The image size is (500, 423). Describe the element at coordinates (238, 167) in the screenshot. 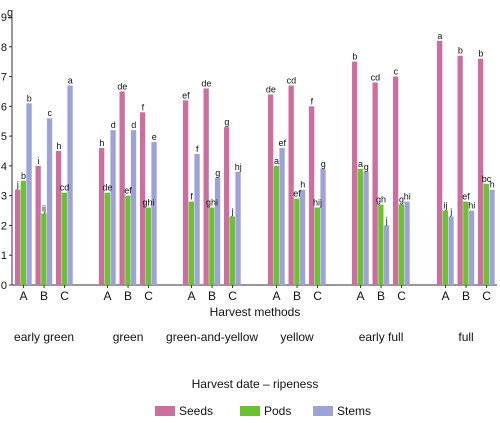

I see `bar-significance-label: hj` at that location.